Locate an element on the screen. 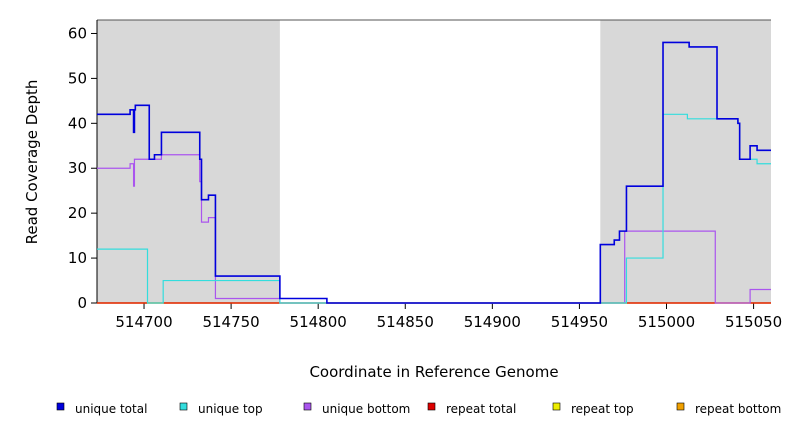 This screenshot has width=792, height=432. legend-label-repeat-total: repeat total is located at coordinates (481, 409).